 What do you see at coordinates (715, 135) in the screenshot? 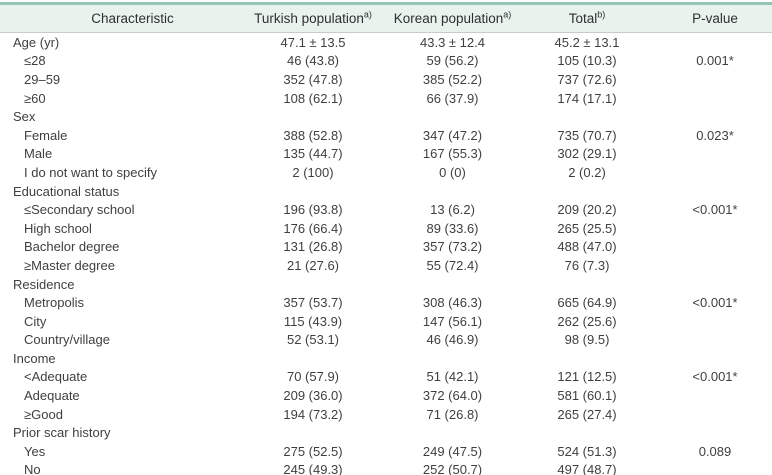
I see `cell-pvalue: 0.023*` at bounding box center [715, 135].